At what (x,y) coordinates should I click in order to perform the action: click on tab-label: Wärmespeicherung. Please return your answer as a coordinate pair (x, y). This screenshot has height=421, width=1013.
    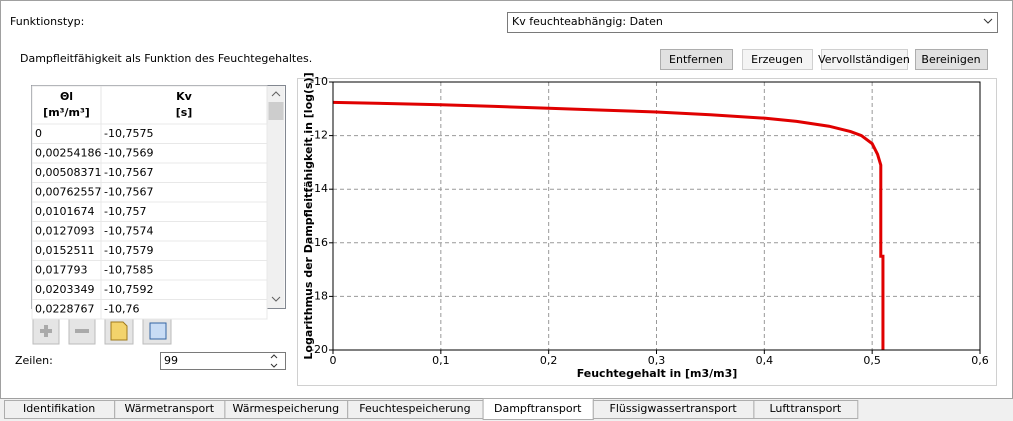
    Looking at the image, I should click on (286, 408).